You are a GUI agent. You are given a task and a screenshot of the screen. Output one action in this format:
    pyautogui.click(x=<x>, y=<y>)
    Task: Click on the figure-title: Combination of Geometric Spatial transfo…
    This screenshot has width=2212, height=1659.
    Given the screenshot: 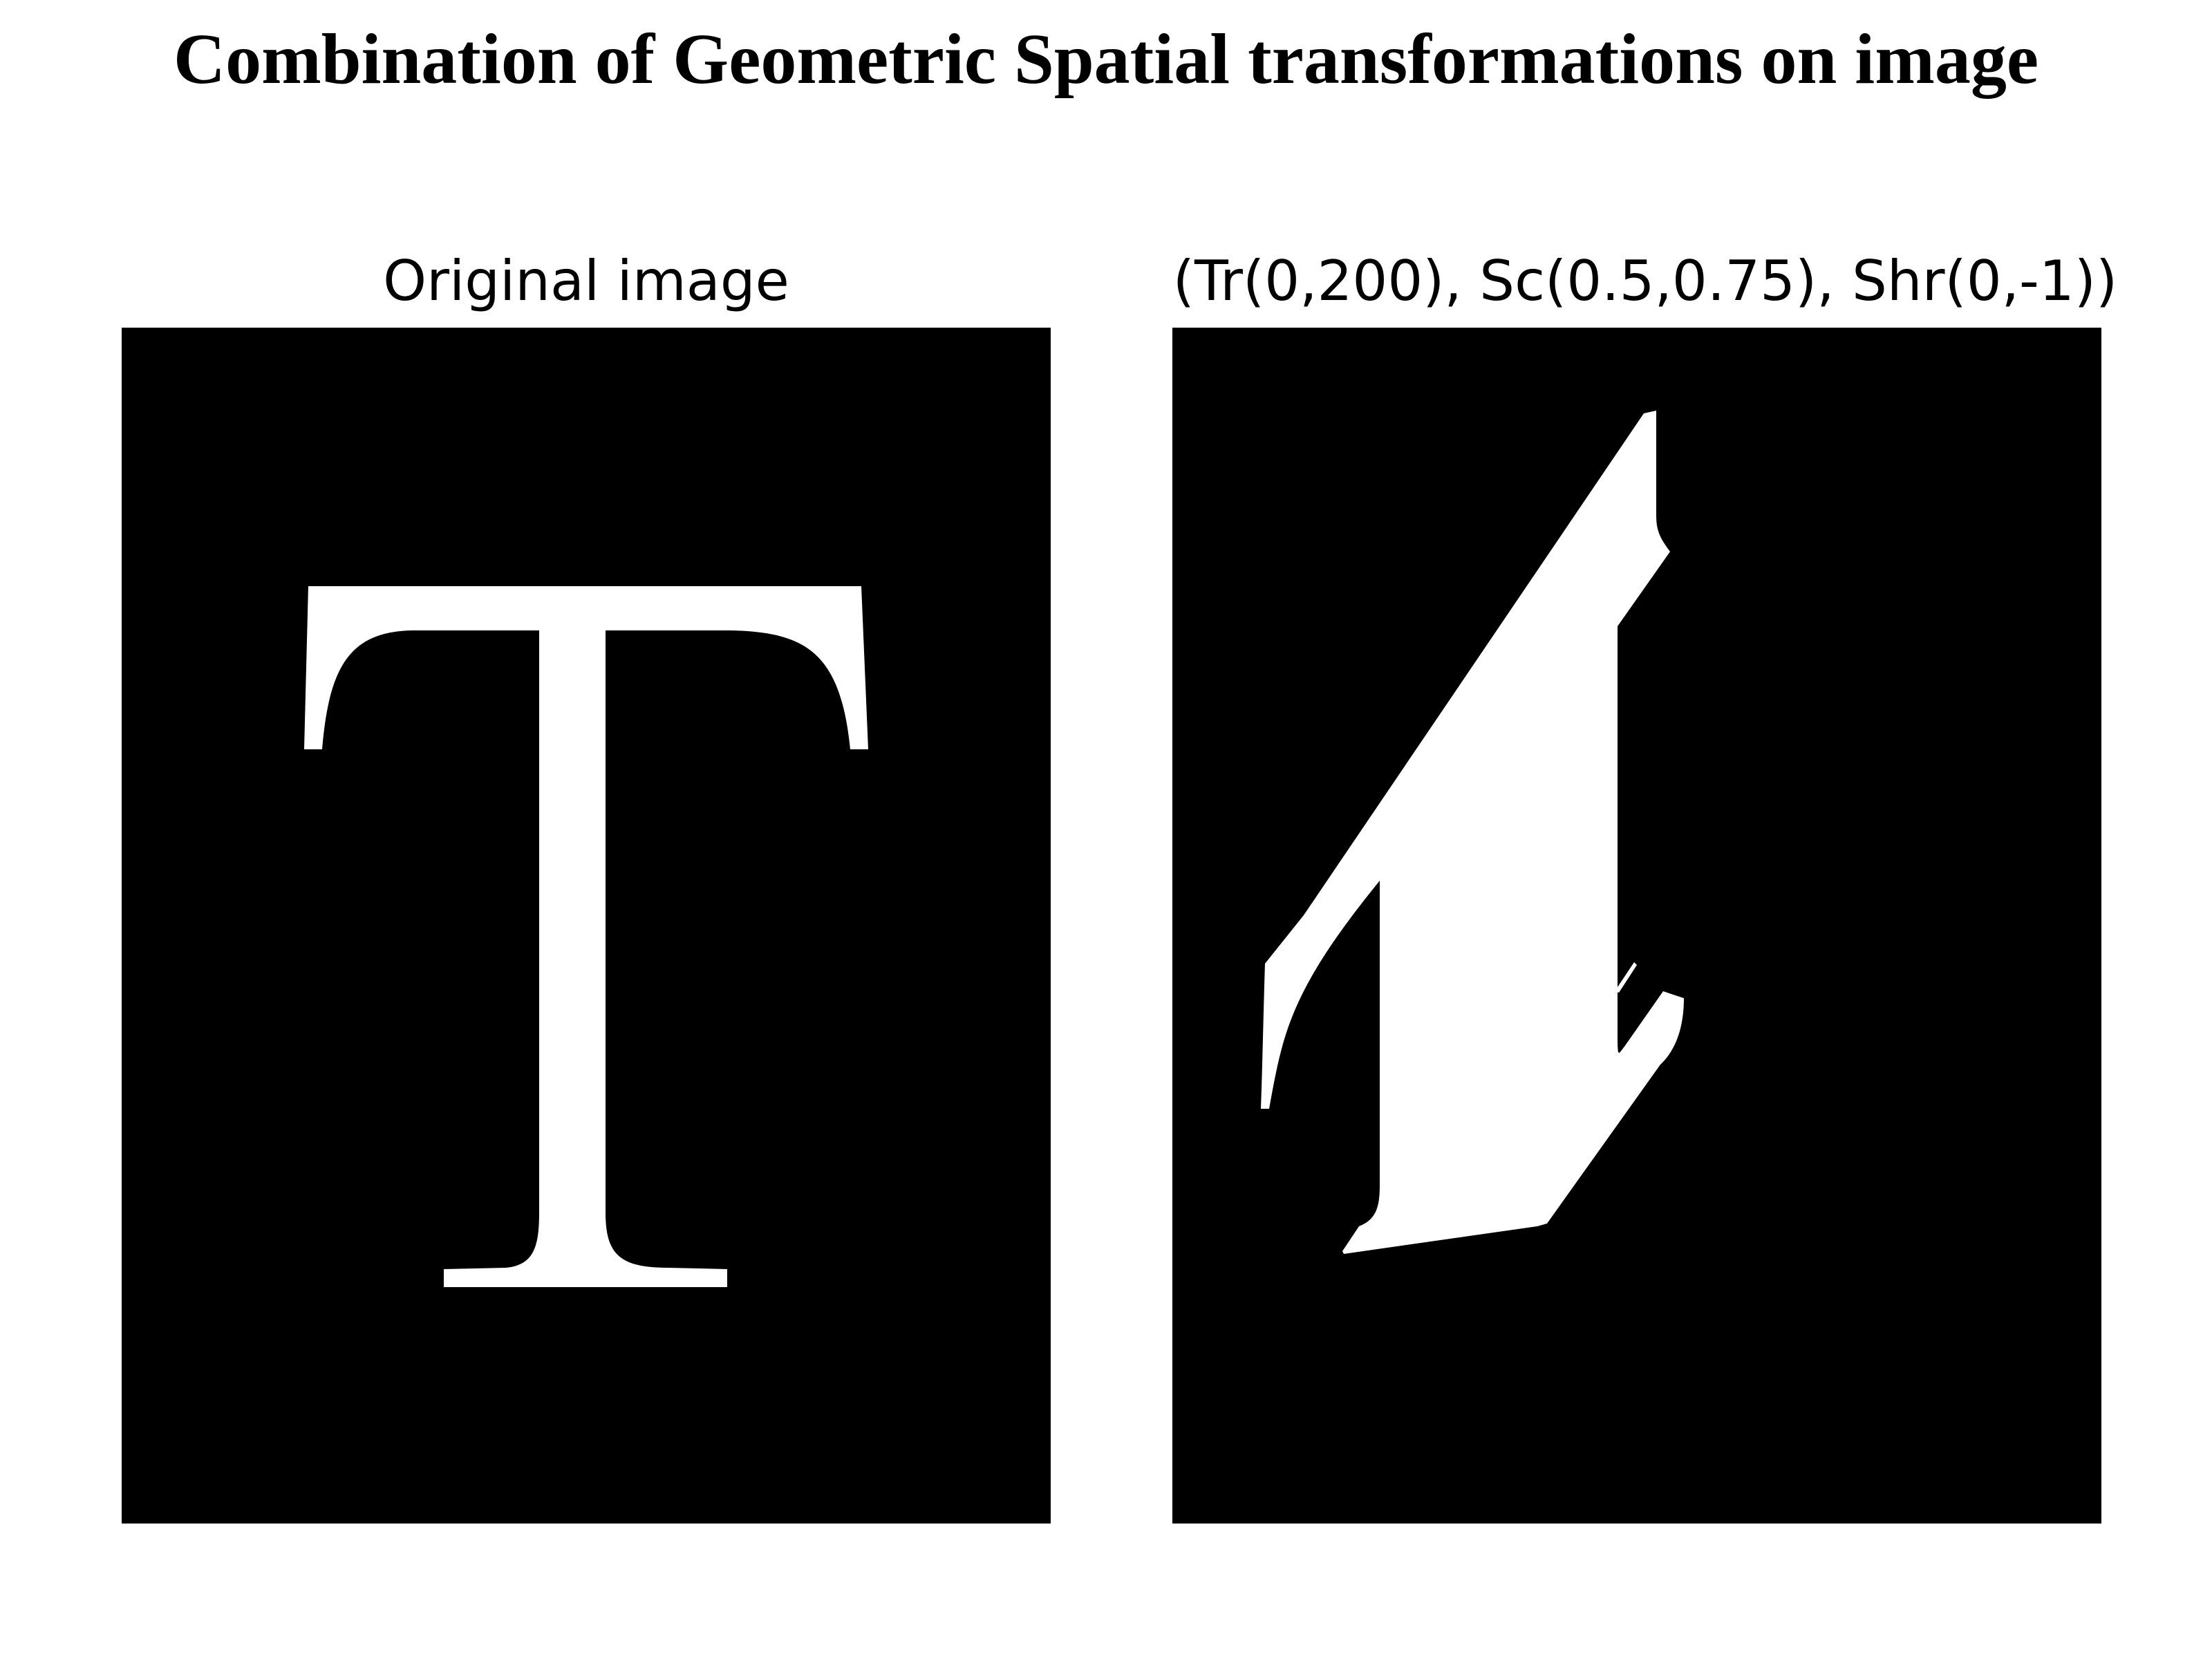 What is the action you would take?
    pyautogui.click(x=1105, y=59)
    